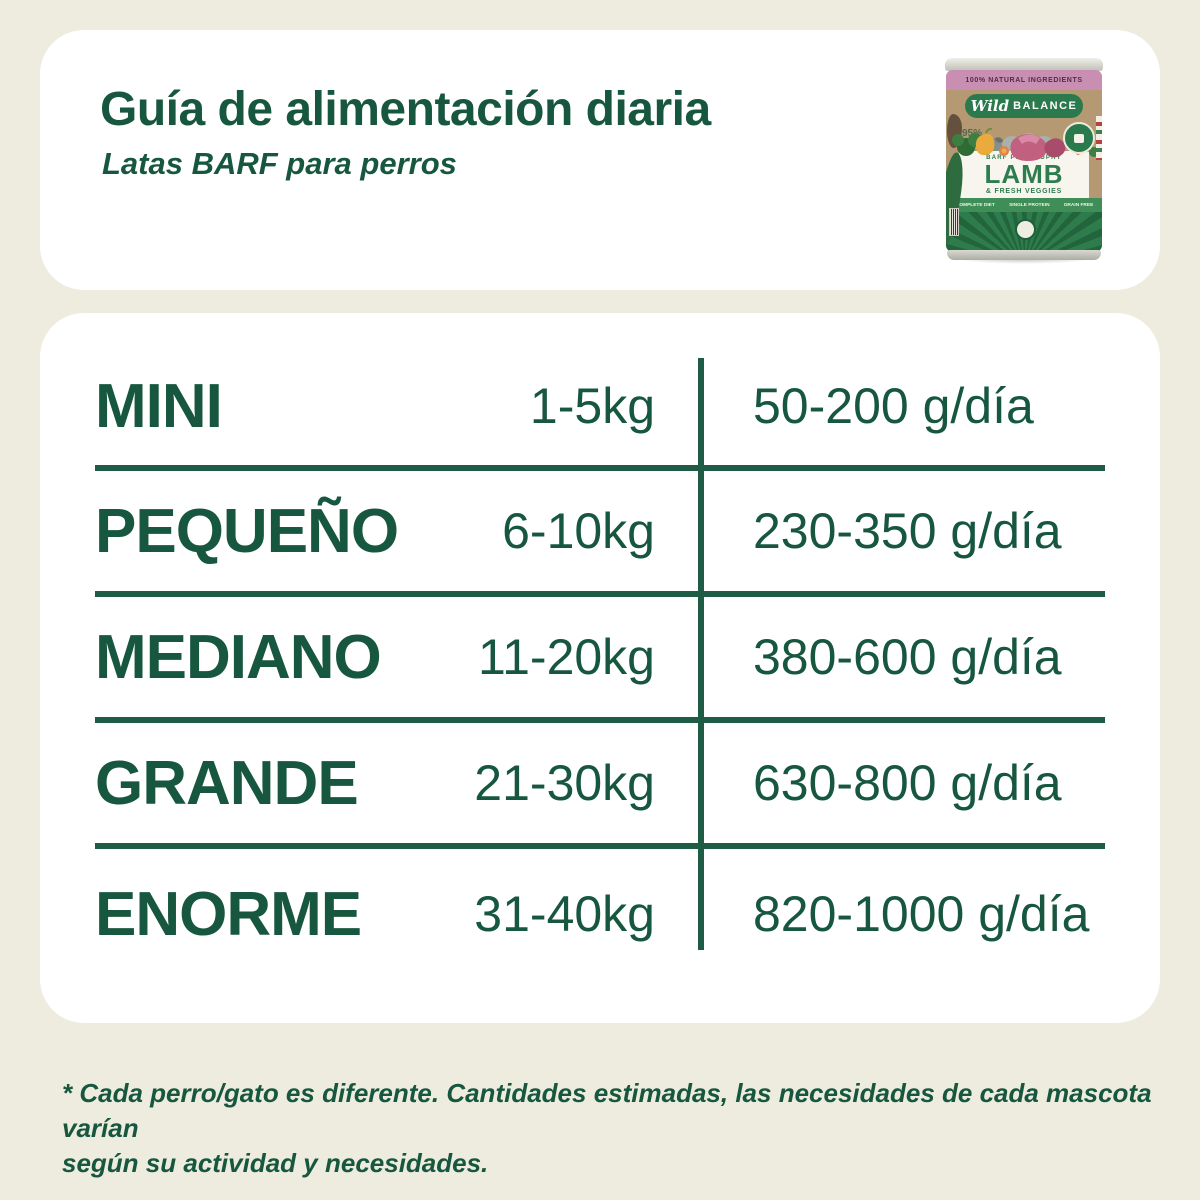 The height and width of the screenshot is (1200, 1200). I want to click on daily-amount: 630-800 g/día, so click(907, 783).